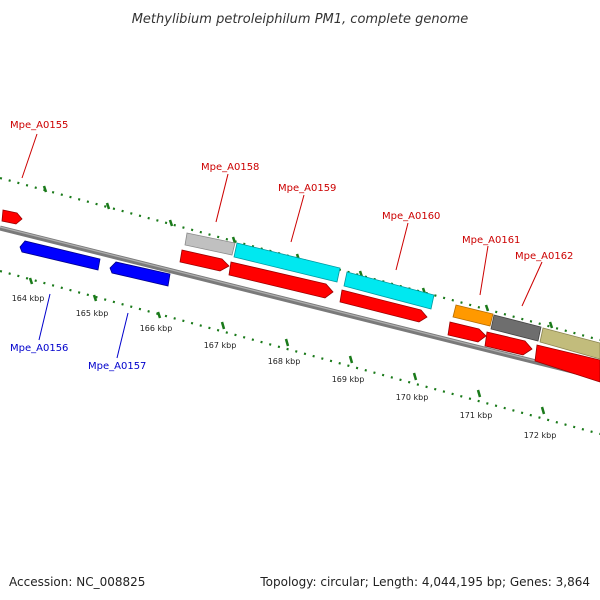  Describe the element at coordinates (156, 328) in the screenshot. I see `kbp-label: 166 kbp` at that location.